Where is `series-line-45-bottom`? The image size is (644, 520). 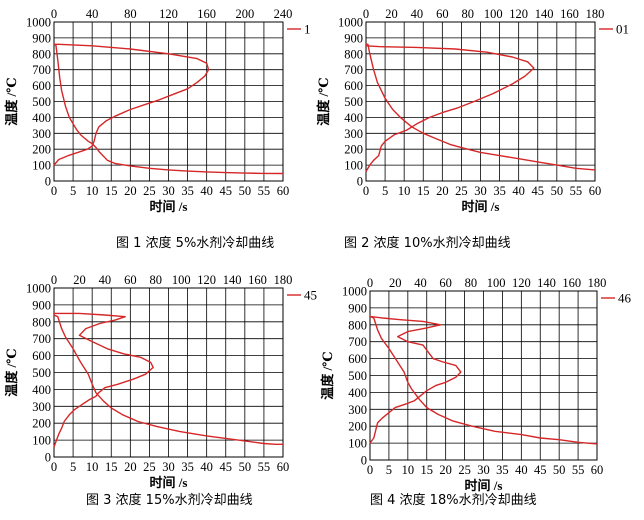
series-line-45-bottom is located at coordinates (168, 379).